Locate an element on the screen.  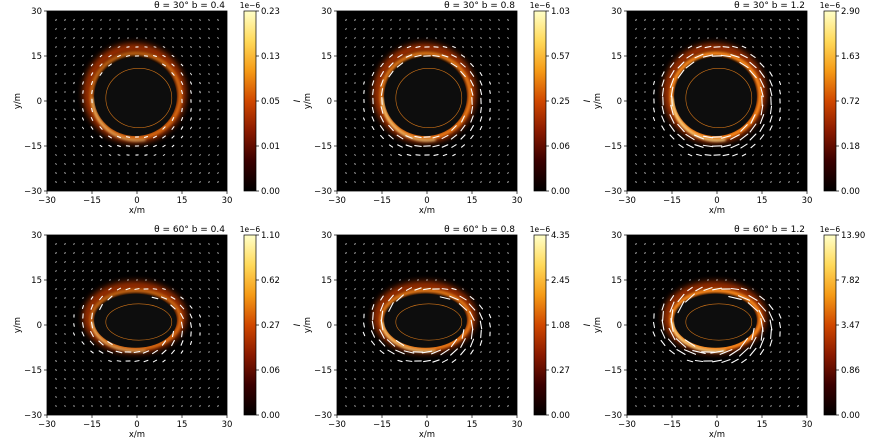
colorbar-tick-label: 0.57 is located at coordinates (560, 57).